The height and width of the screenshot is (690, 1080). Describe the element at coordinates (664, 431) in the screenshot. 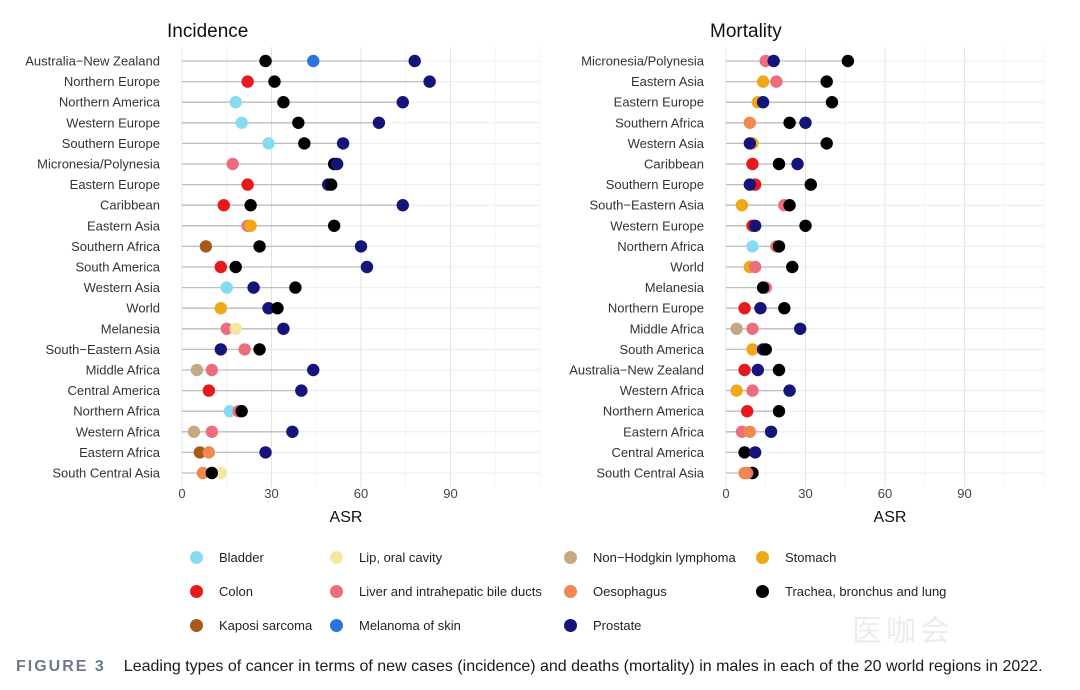

I see `y-tick-label: Eastern Africa` at that location.